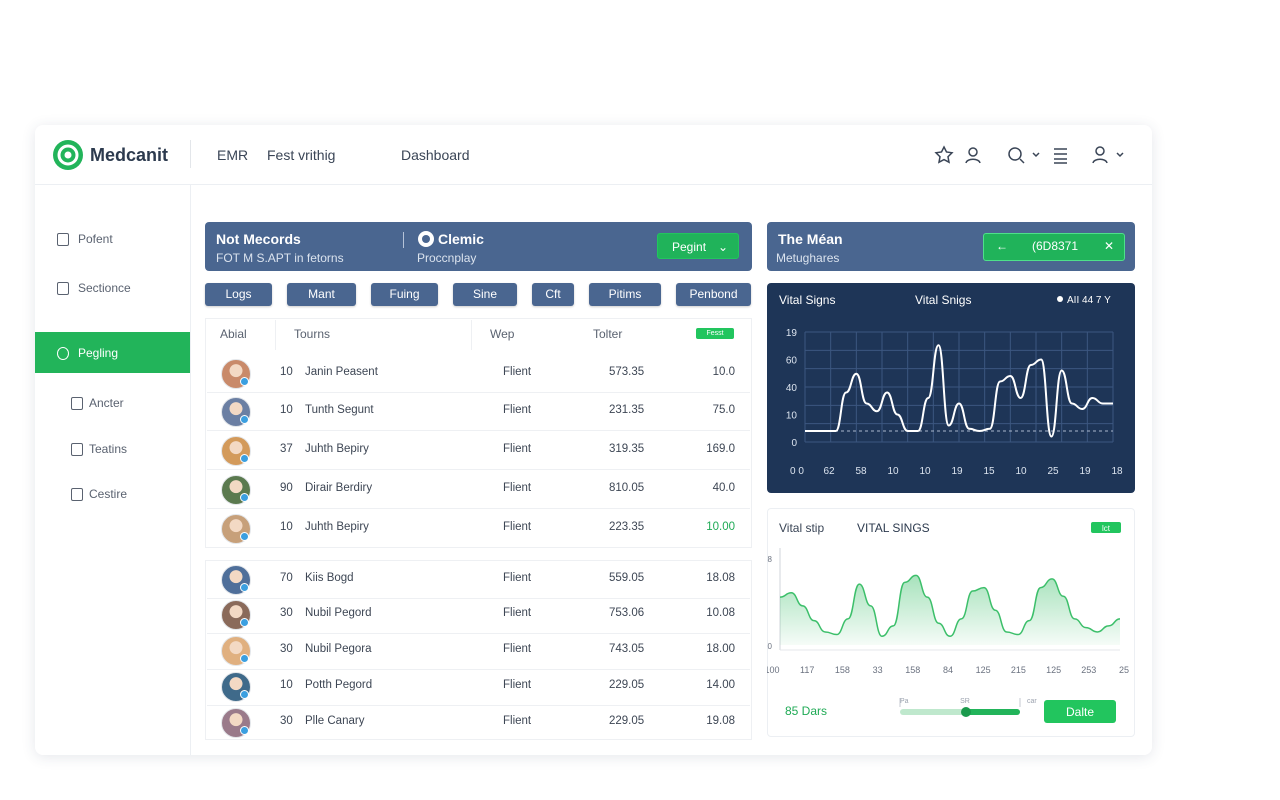 The image size is (1280, 800). Describe the element at coordinates (286, 488) in the screenshot. I see `cell: 90` at that location.